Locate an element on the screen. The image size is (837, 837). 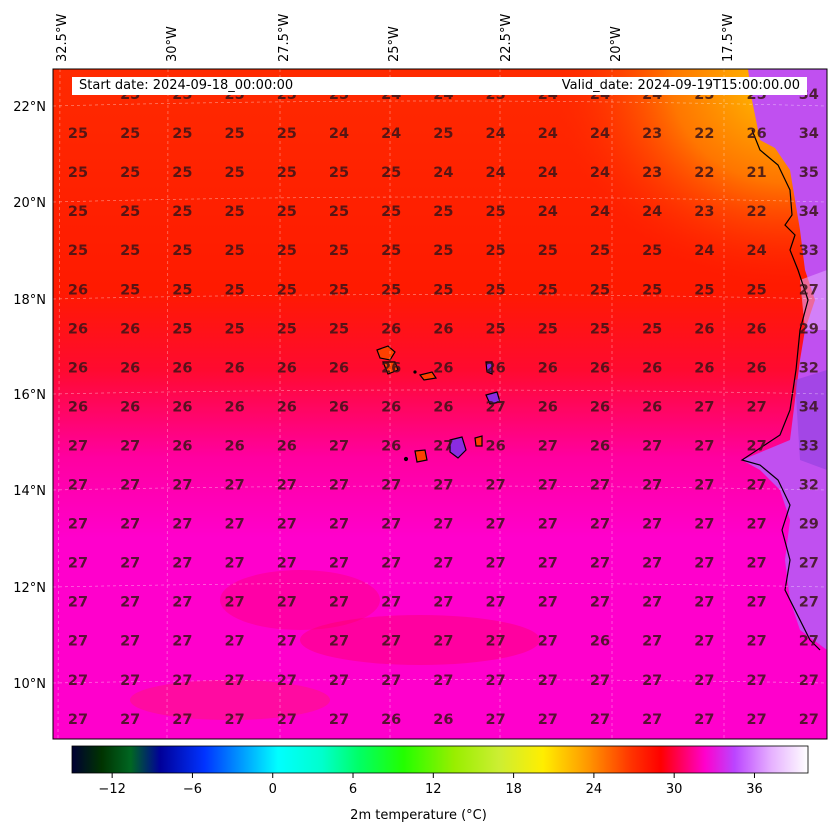
grid-value: 21 is located at coordinates (757, 173).